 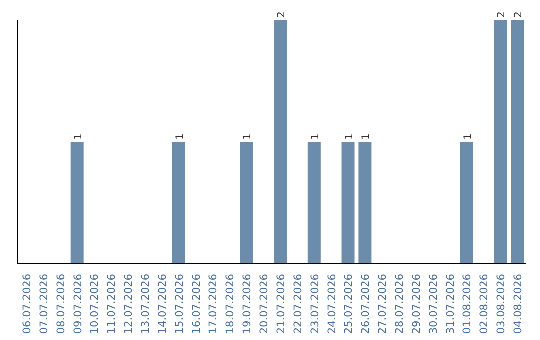 I want to click on x-tick-label: 25.07.2026, so click(x=349, y=304).